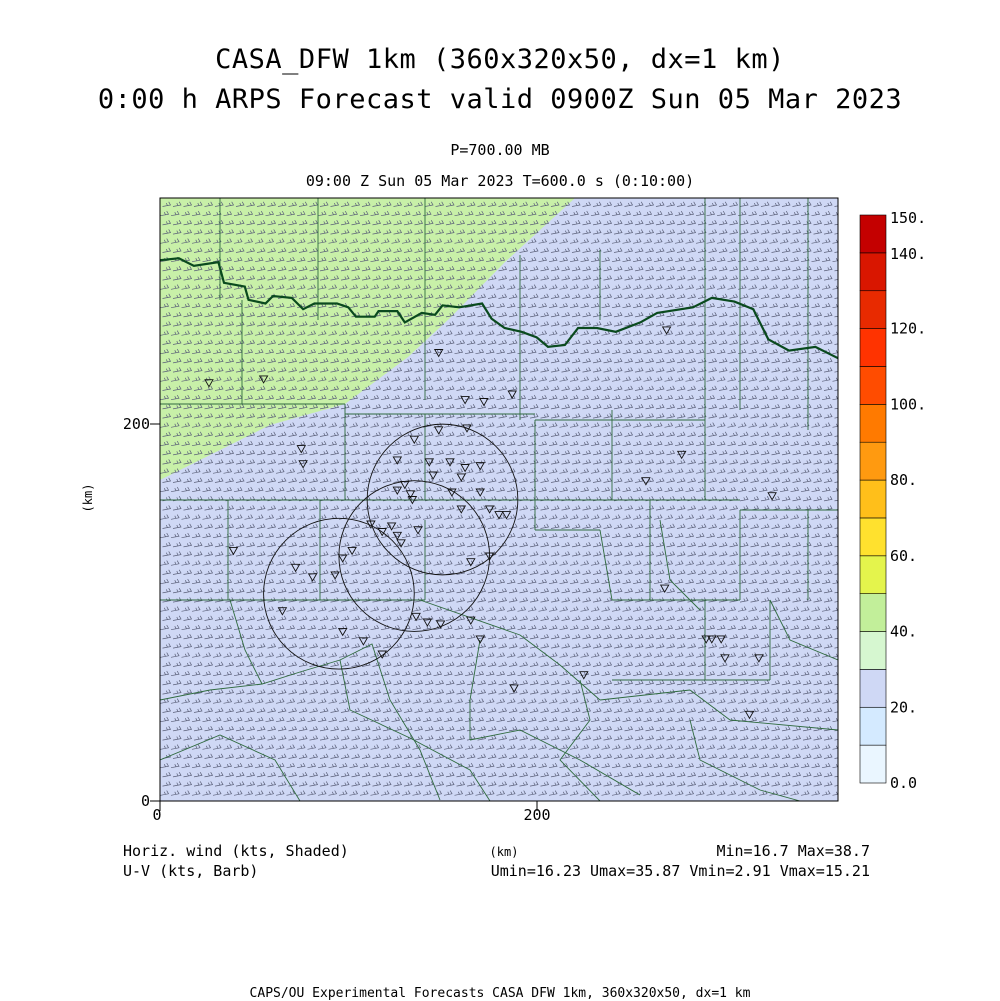  What do you see at coordinates (903, 783) in the screenshot?
I see `color-bar-label: 0.0` at bounding box center [903, 783].